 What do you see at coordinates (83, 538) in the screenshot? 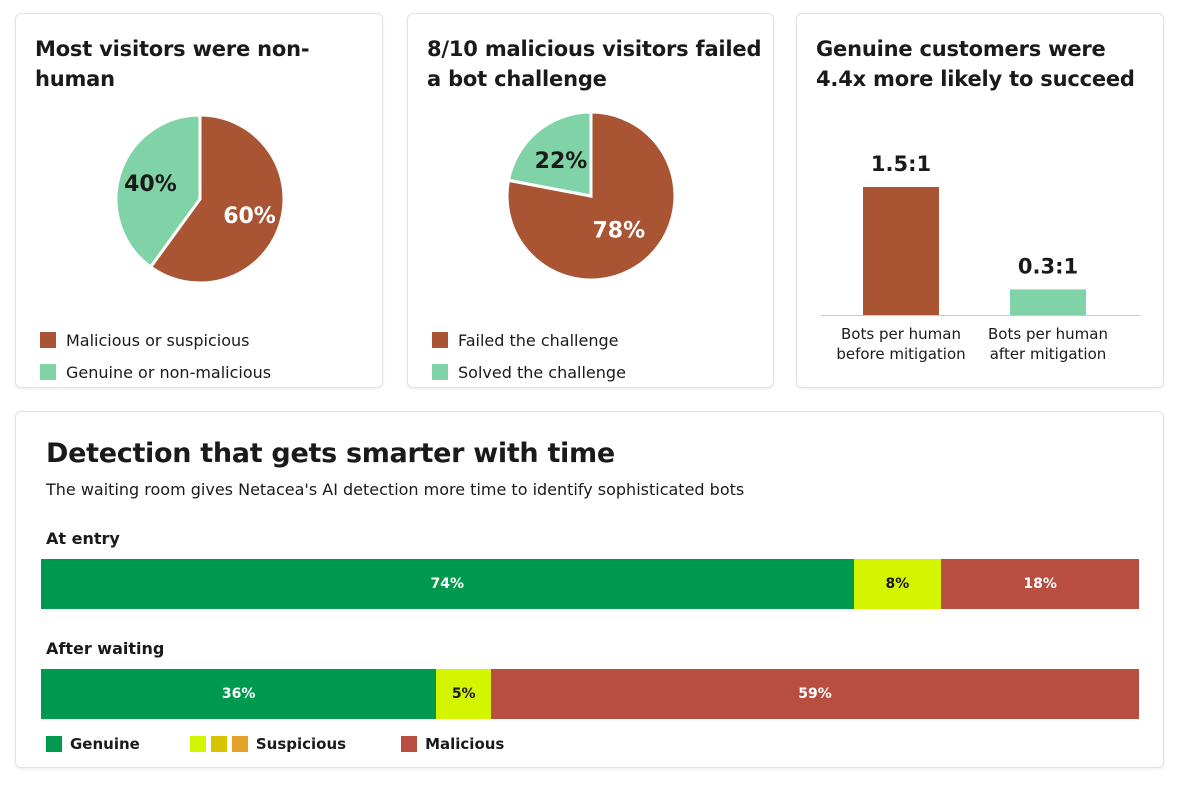
I see `stack-row-label: At entry` at bounding box center [83, 538].